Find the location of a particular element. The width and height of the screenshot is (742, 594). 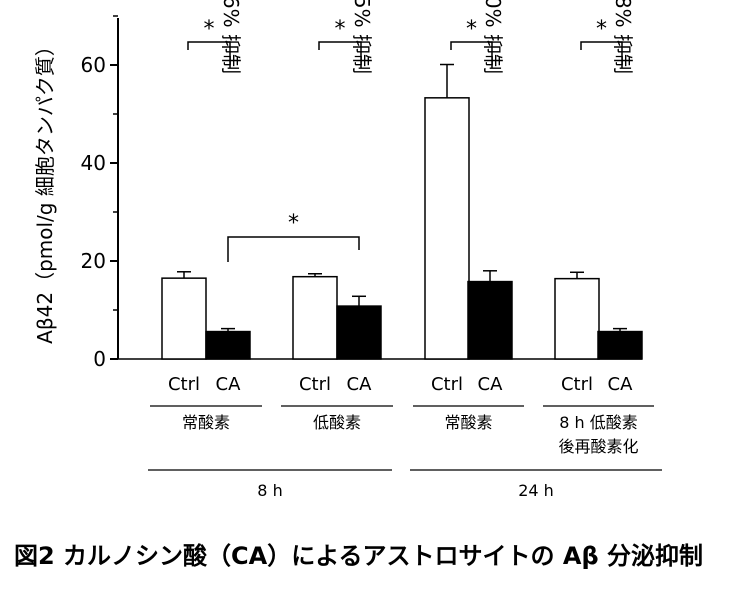

category-label-2-0: Ctrl is located at coordinates (447, 384).